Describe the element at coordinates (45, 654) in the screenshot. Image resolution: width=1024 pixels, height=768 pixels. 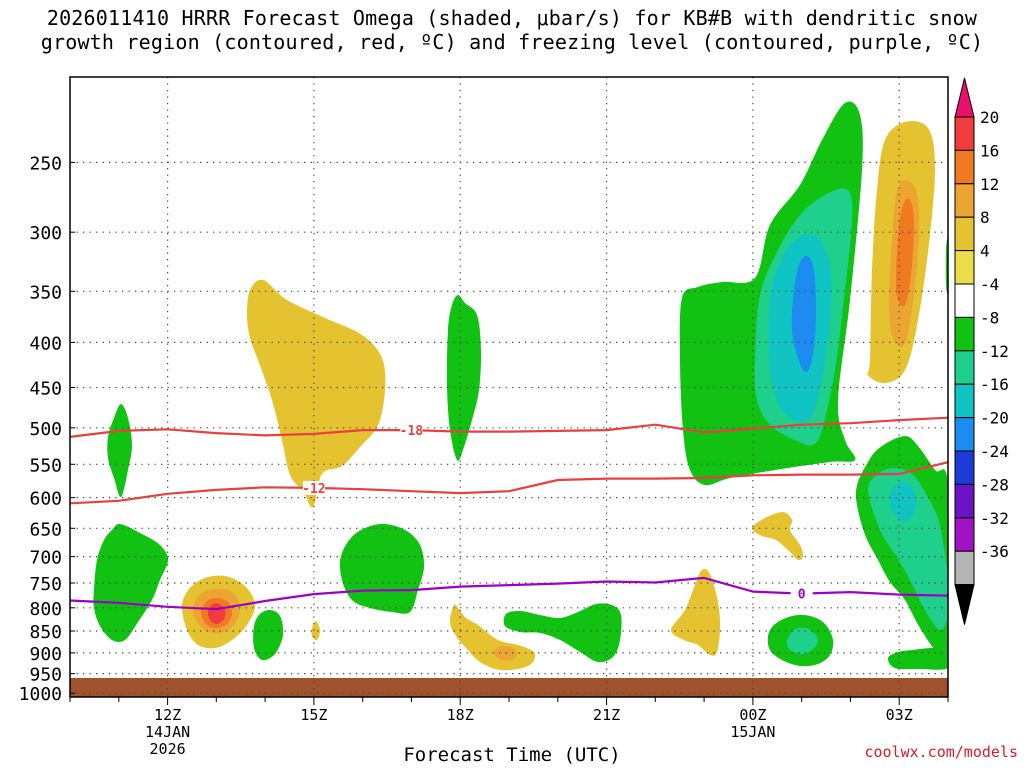
I see `y-tick-label: 900` at that location.